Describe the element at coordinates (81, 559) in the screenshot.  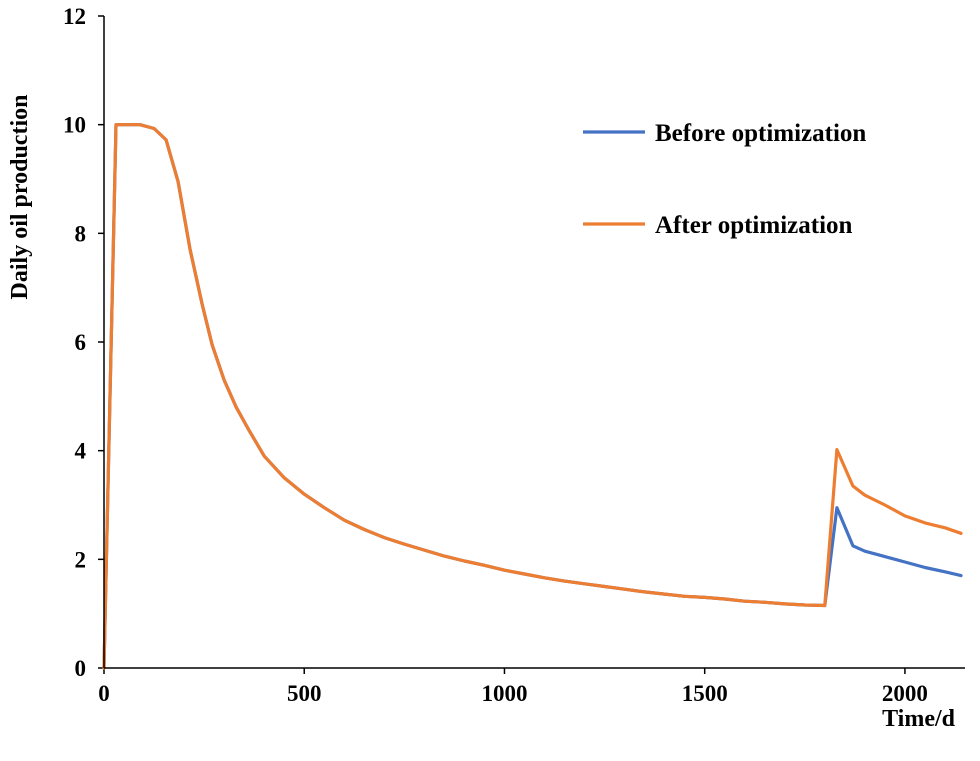
I see `y-tick-label: 2` at that location.